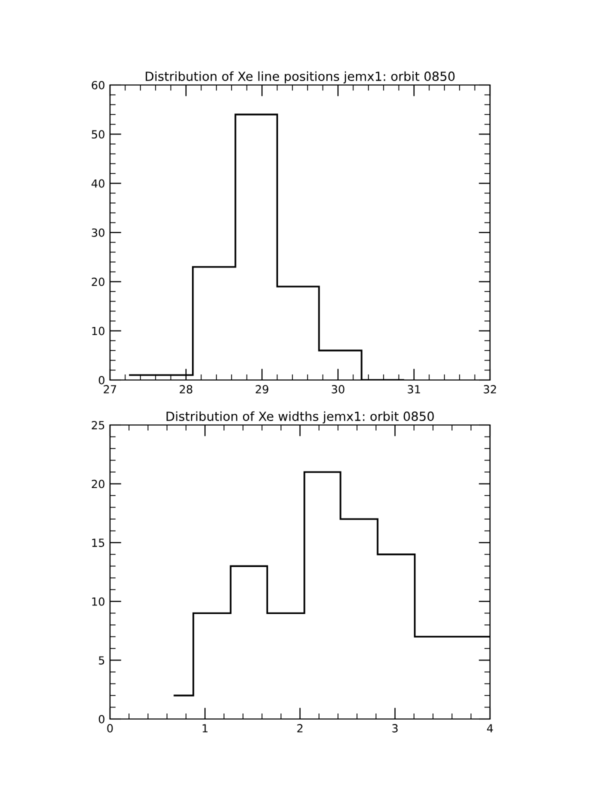 Image resolution: width=612 pixels, height=792 pixels. Describe the element at coordinates (98, 134) in the screenshot. I see `y-tick-label: 50` at that location.